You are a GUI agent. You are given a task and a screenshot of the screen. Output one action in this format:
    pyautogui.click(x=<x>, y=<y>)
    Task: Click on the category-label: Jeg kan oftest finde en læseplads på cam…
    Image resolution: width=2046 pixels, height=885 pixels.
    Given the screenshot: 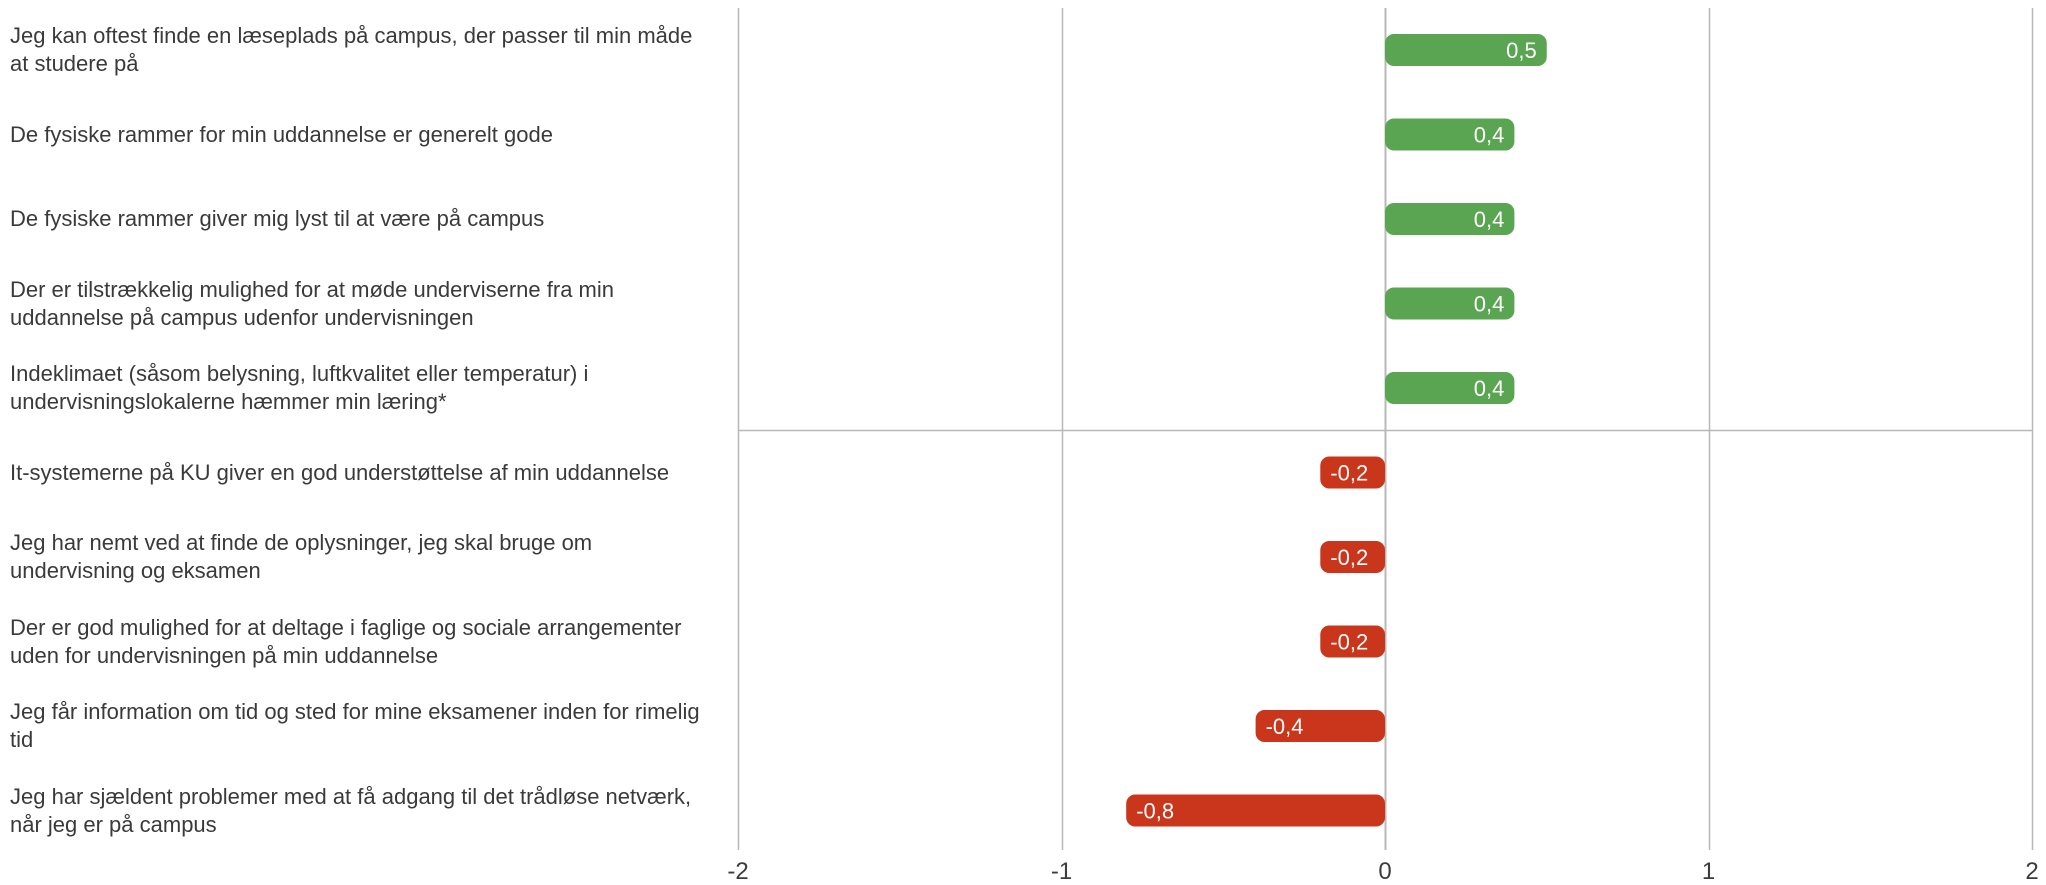 What is the action you would take?
    pyautogui.click(x=351, y=49)
    